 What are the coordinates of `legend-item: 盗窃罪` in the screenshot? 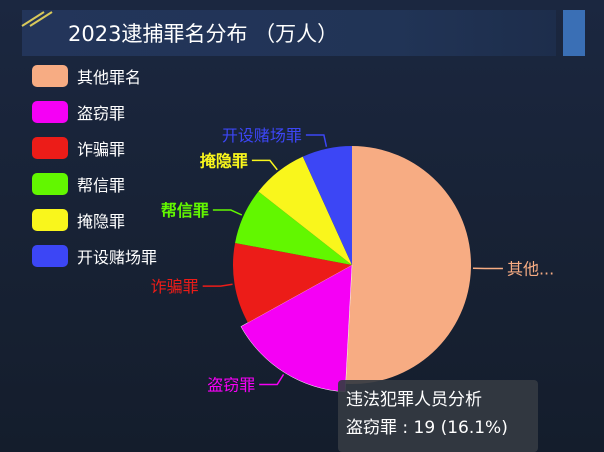 It's located at (78, 112).